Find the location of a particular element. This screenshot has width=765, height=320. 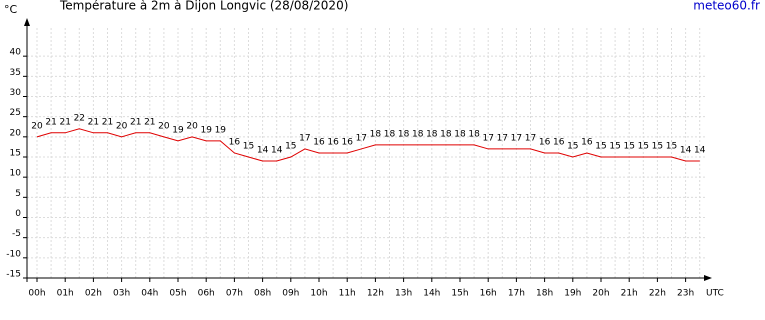

x-tick-label: 21h is located at coordinates (629, 294).